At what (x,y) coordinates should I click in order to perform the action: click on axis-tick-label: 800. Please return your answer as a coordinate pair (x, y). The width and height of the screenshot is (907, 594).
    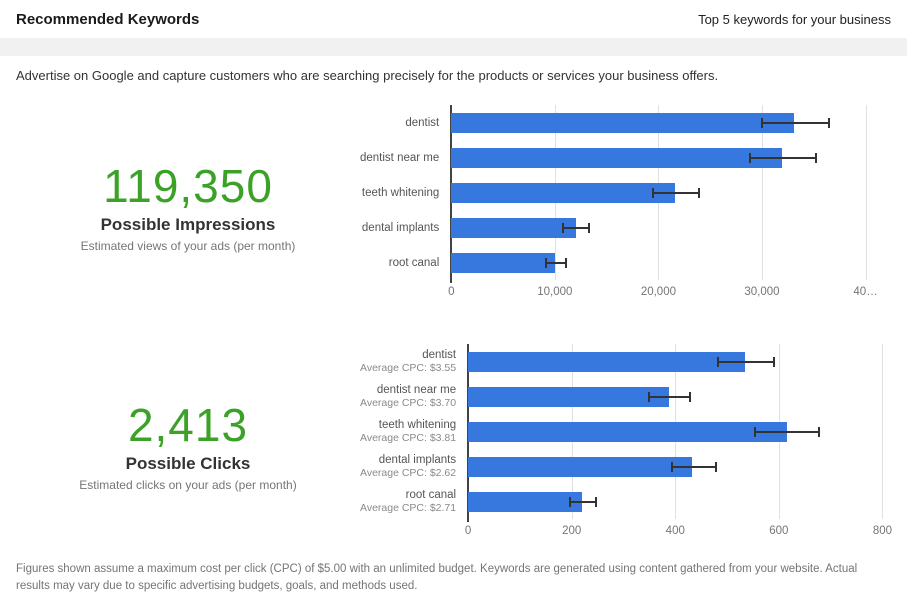
    Looking at the image, I should click on (882, 531).